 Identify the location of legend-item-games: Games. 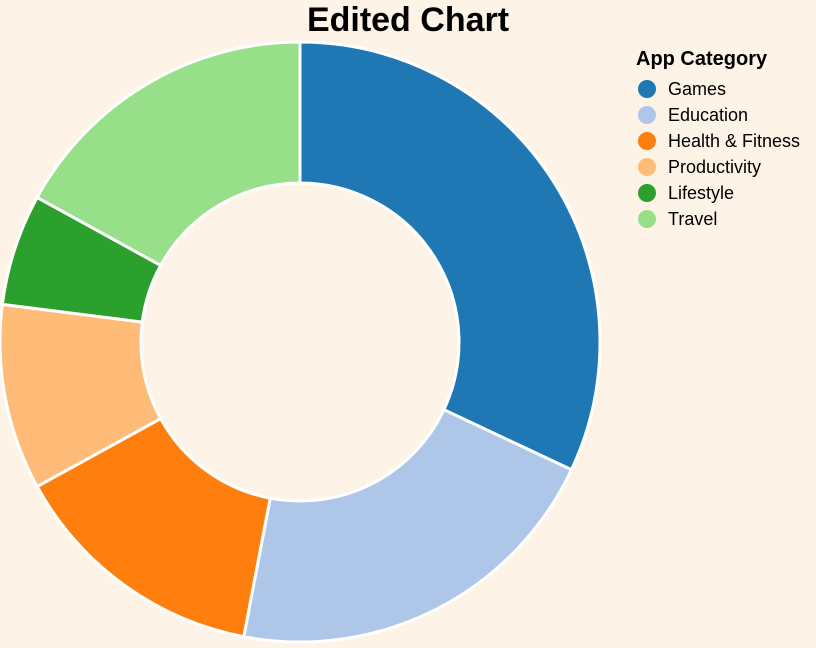
(718, 89).